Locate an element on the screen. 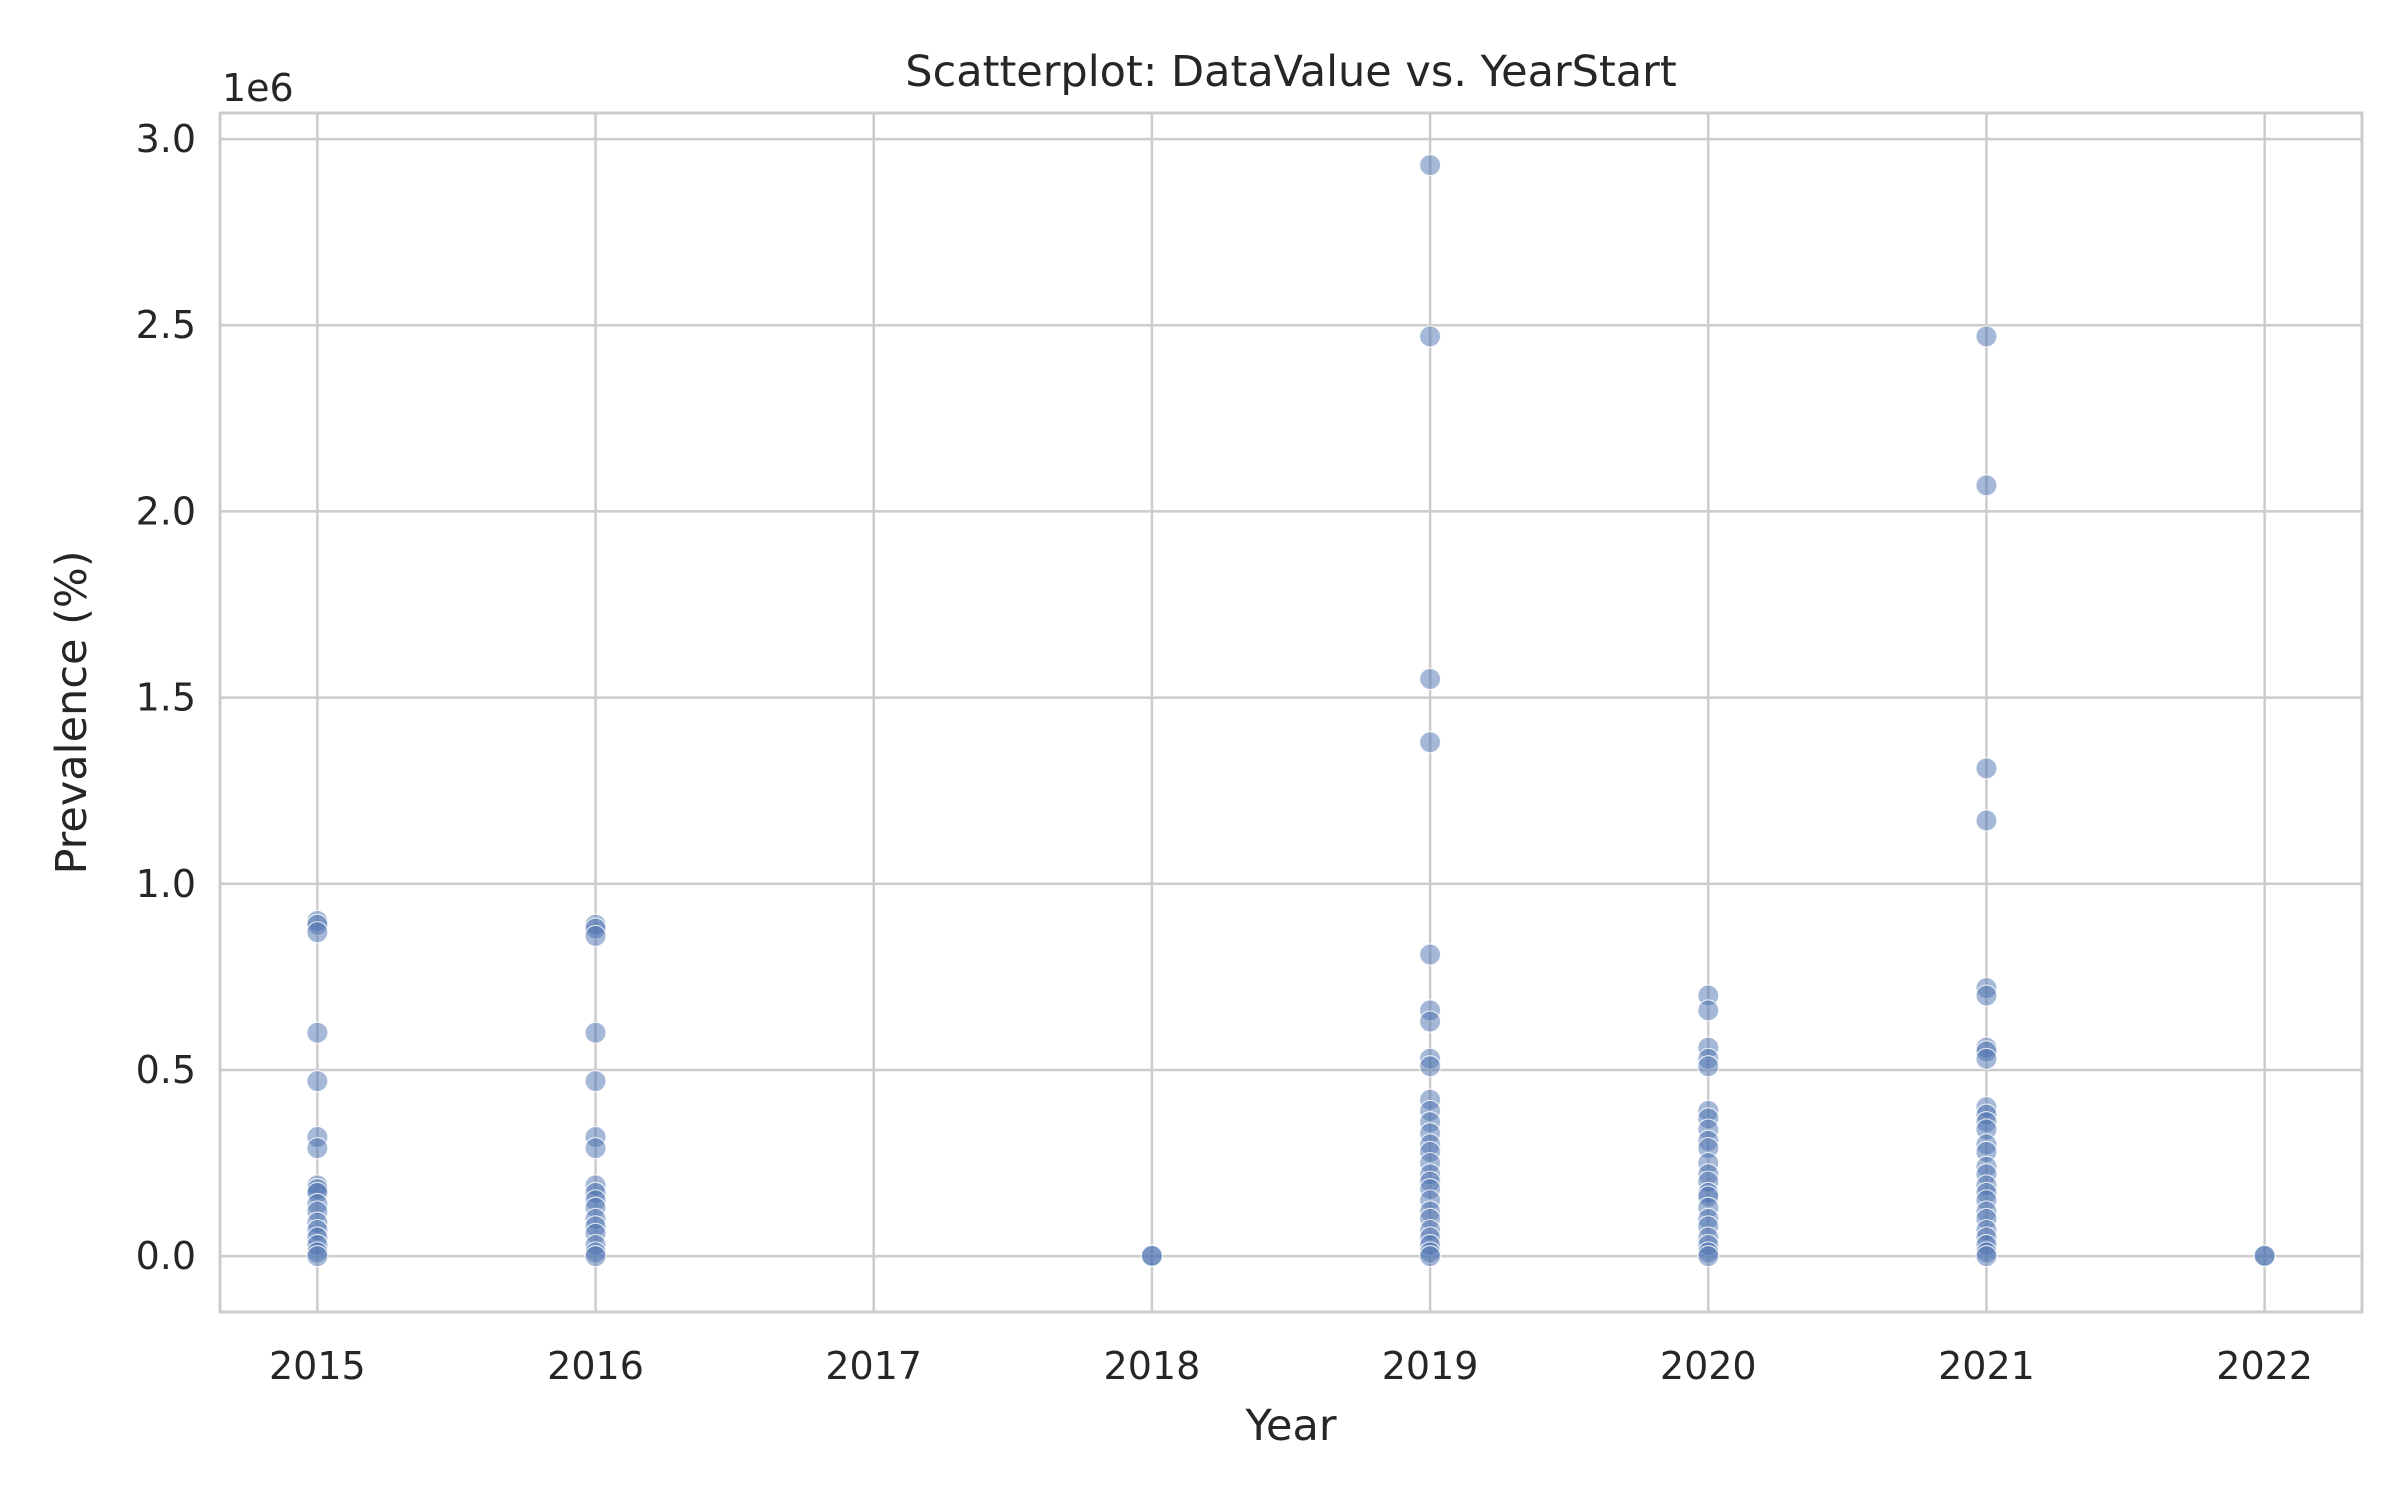 Image resolution: width=2400 pixels, height=1500 pixels. x-tick-label: 2019 is located at coordinates (1430, 1366).